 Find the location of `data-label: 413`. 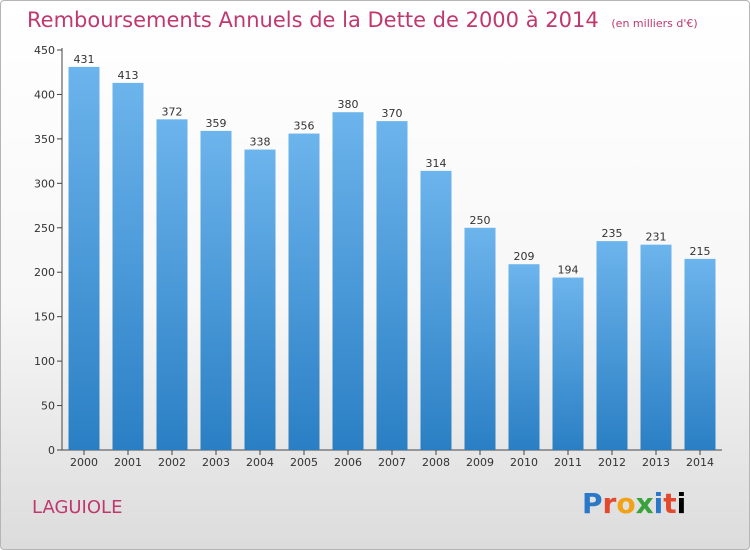

data-label: 413 is located at coordinates (128, 75).